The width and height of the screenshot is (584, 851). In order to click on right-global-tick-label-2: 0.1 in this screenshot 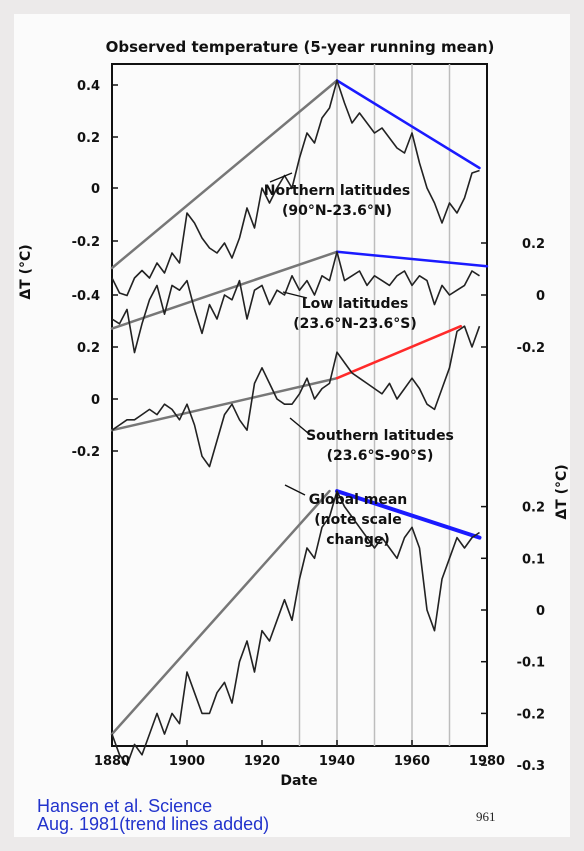, I will do `click(533, 559)`.